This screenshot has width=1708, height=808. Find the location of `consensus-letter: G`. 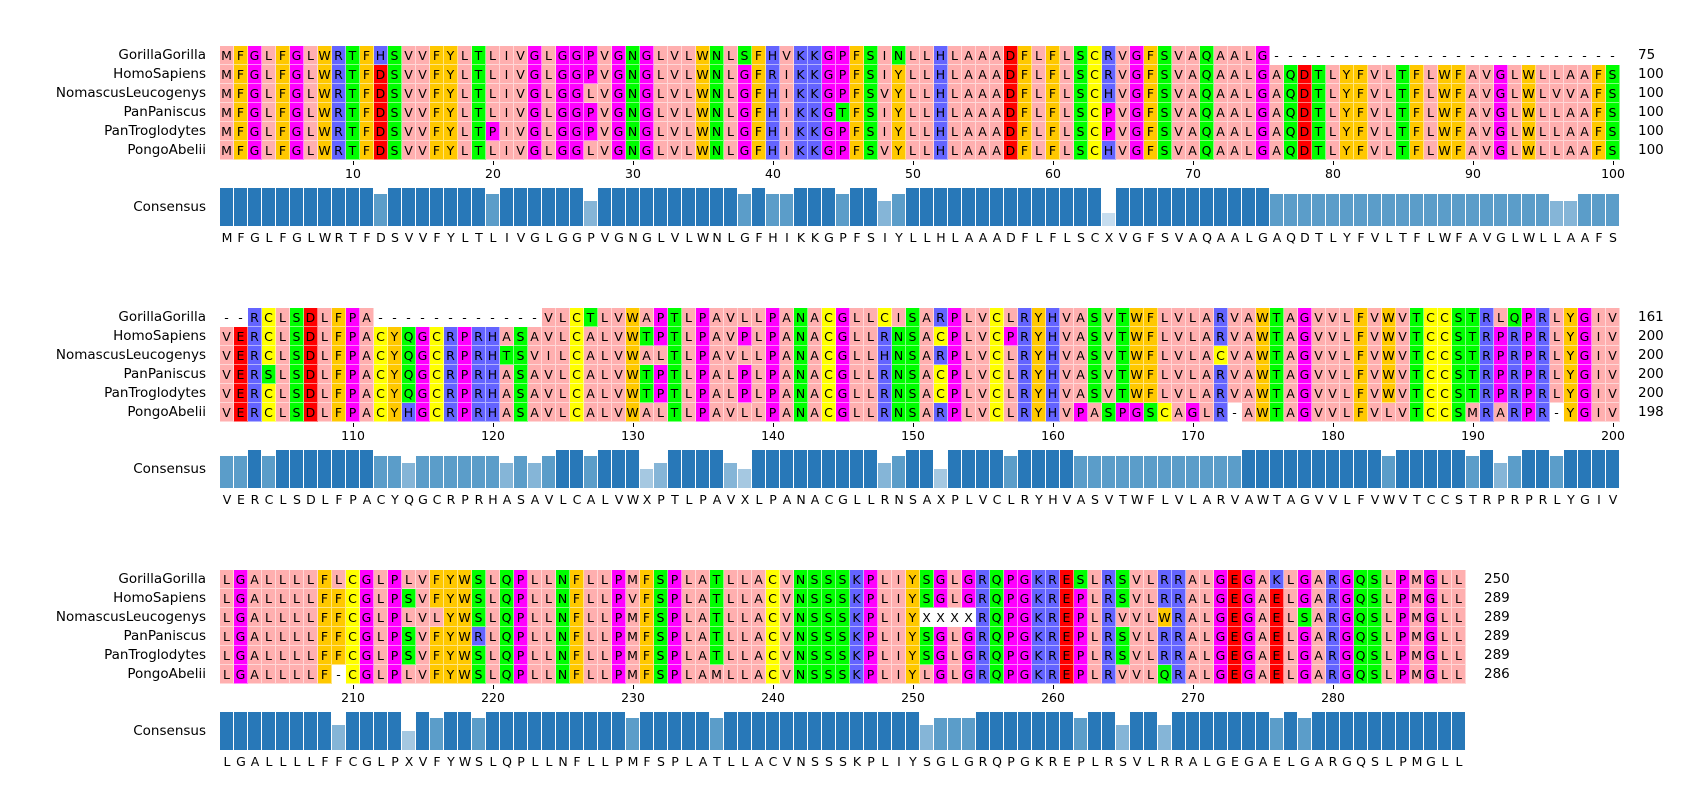

consensus-letter: G is located at coordinates (297, 237).